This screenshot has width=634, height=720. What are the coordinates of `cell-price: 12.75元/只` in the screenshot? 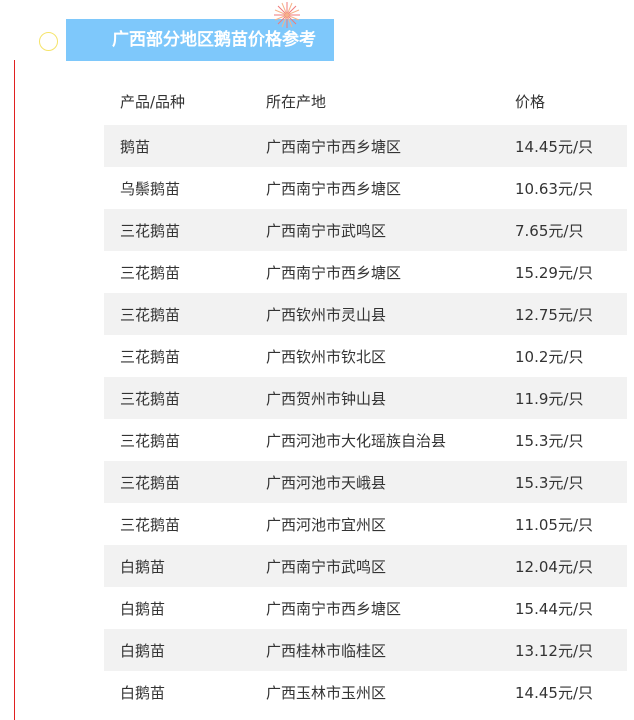 It's located at (571, 314).